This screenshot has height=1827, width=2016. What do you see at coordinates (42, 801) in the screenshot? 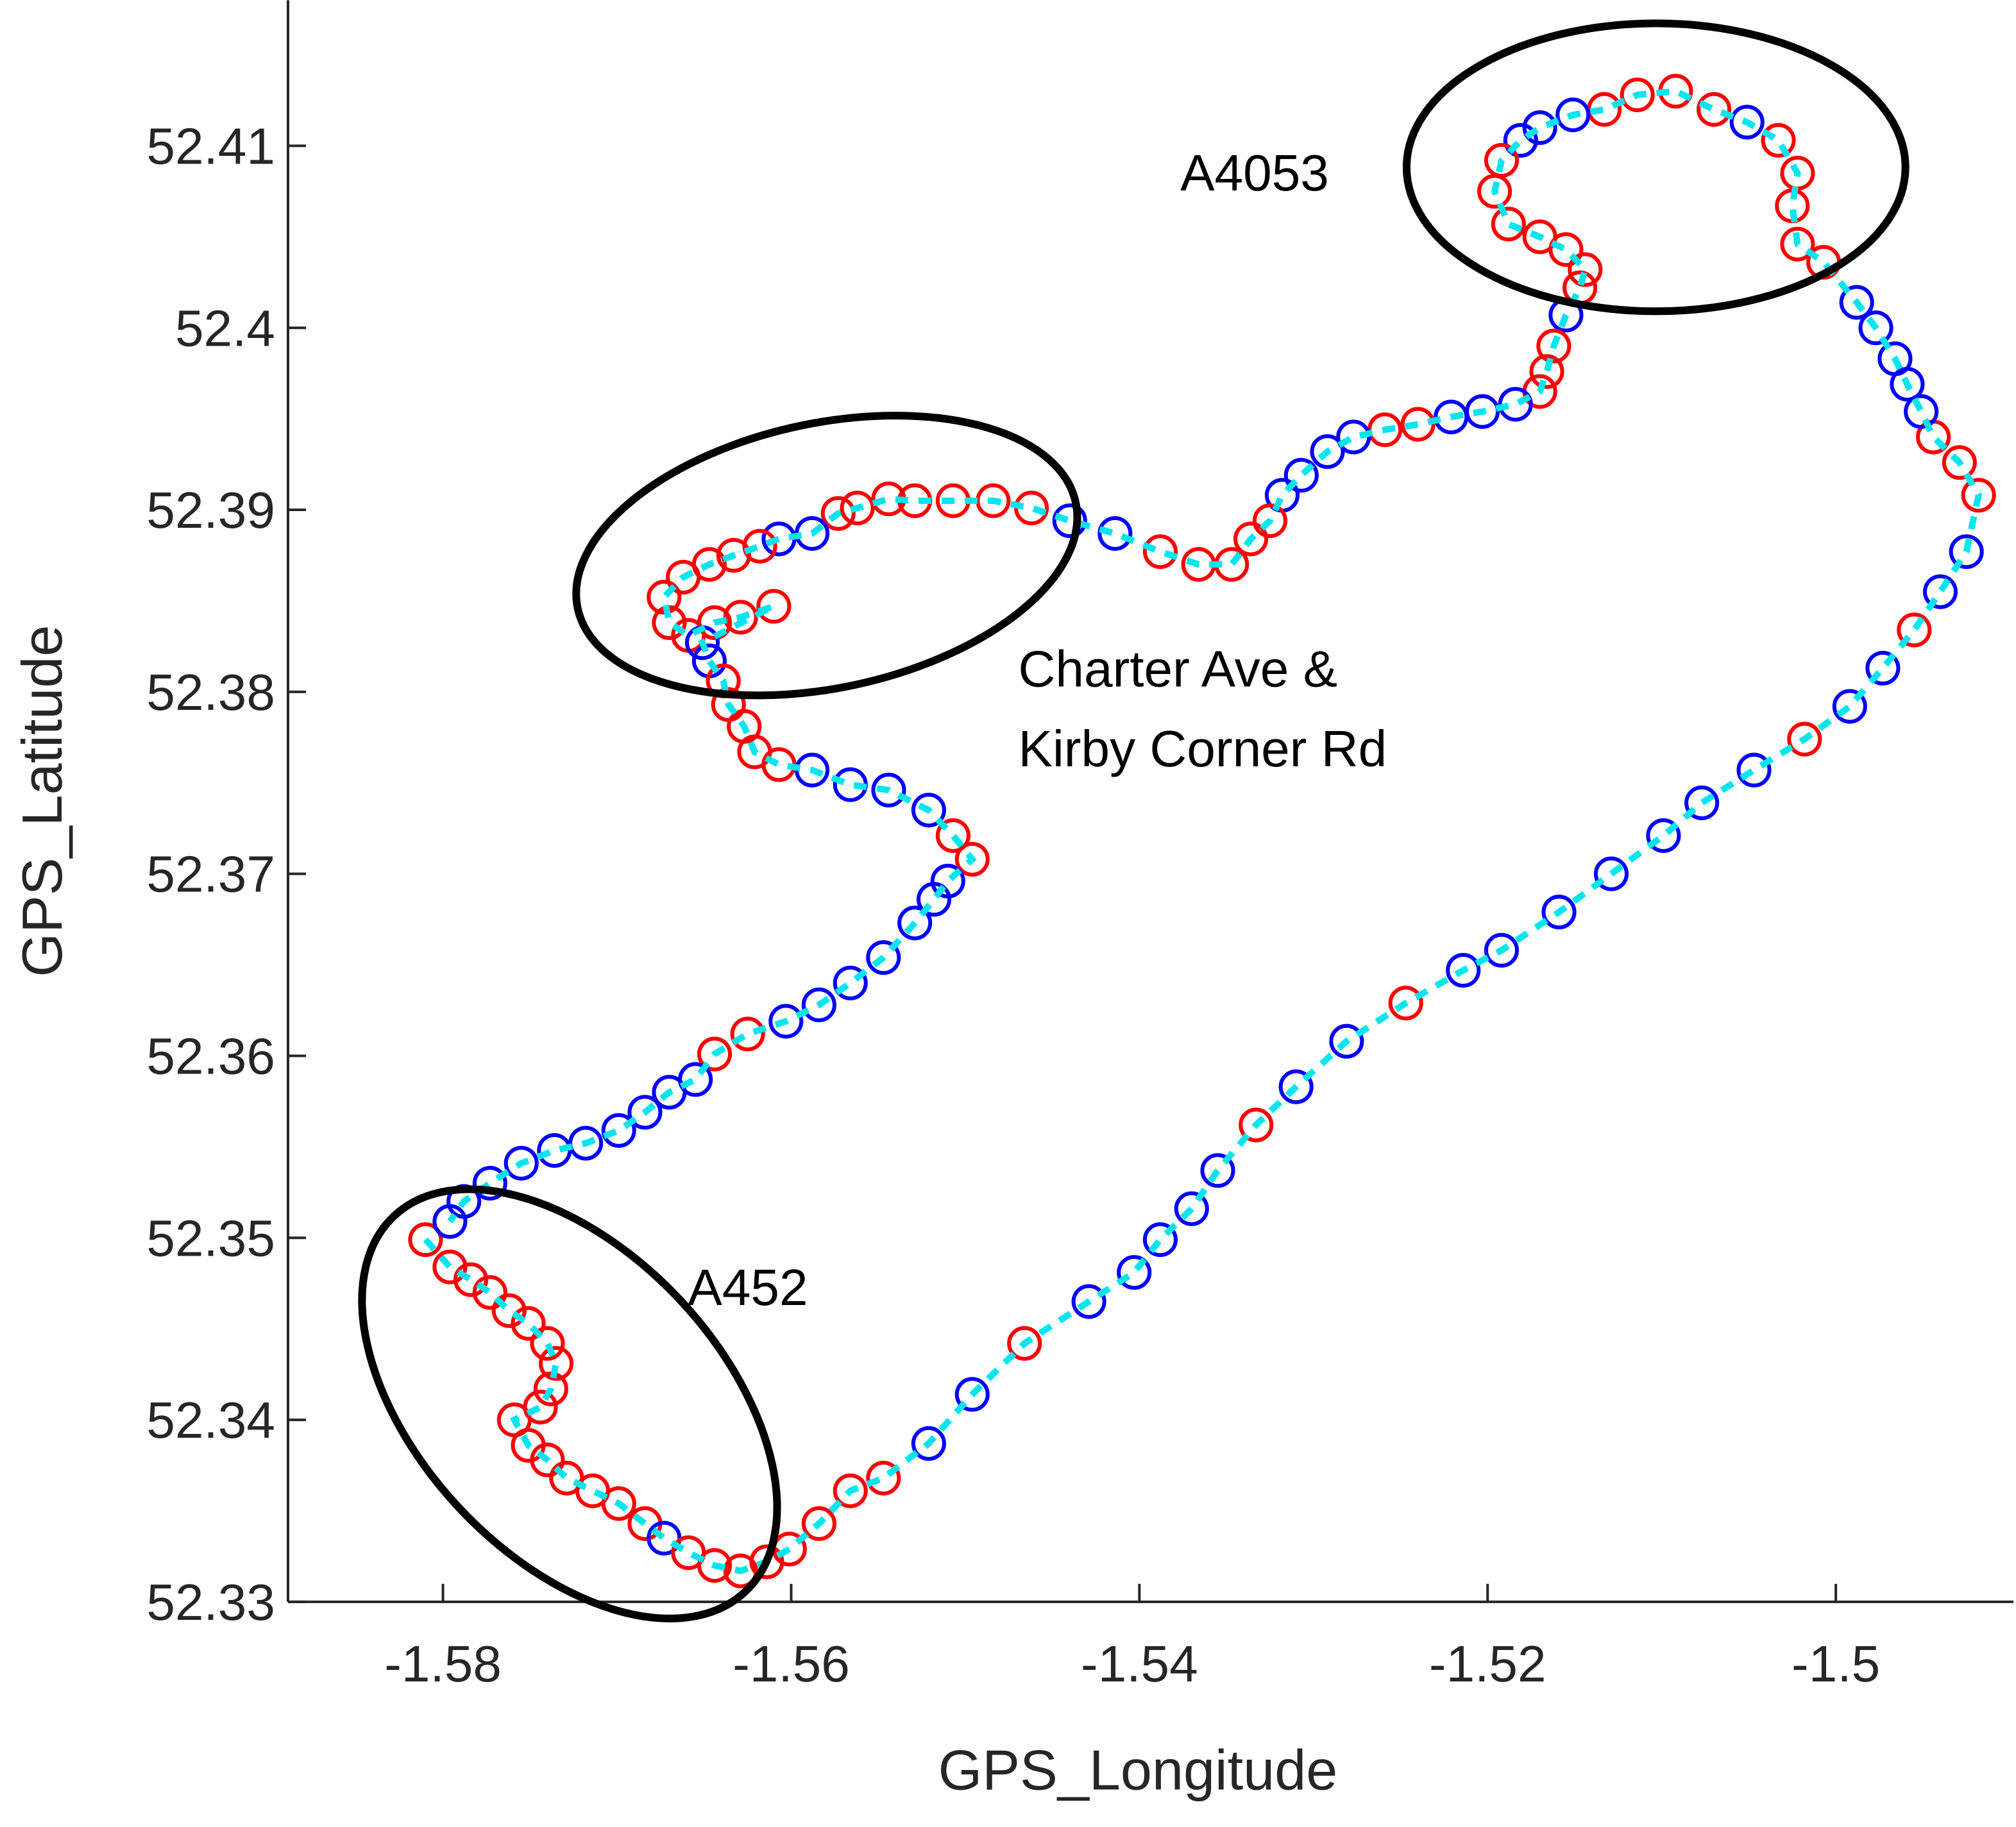
I see `y-axis-label: GPS_Latitude` at bounding box center [42, 801].